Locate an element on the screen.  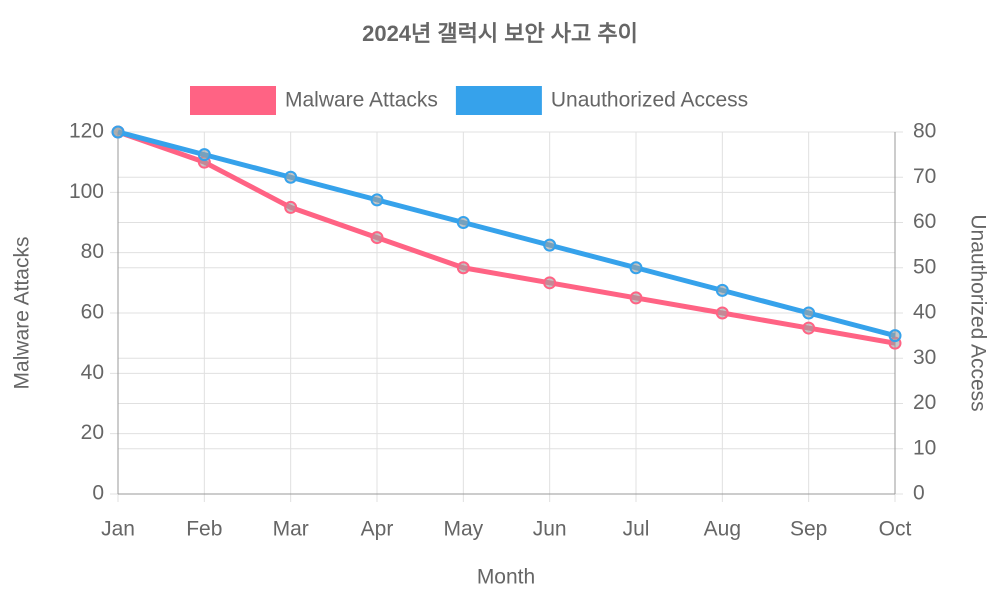
y-tick-label: 0 is located at coordinates (98, 493).